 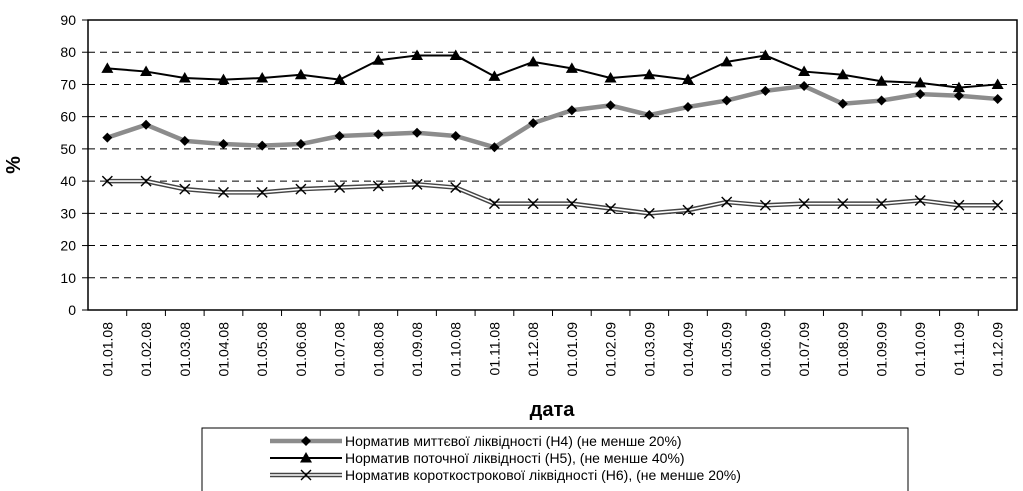 What do you see at coordinates (533, 349) in the screenshot?
I see `x-tick-label: 01.12.08` at bounding box center [533, 349].